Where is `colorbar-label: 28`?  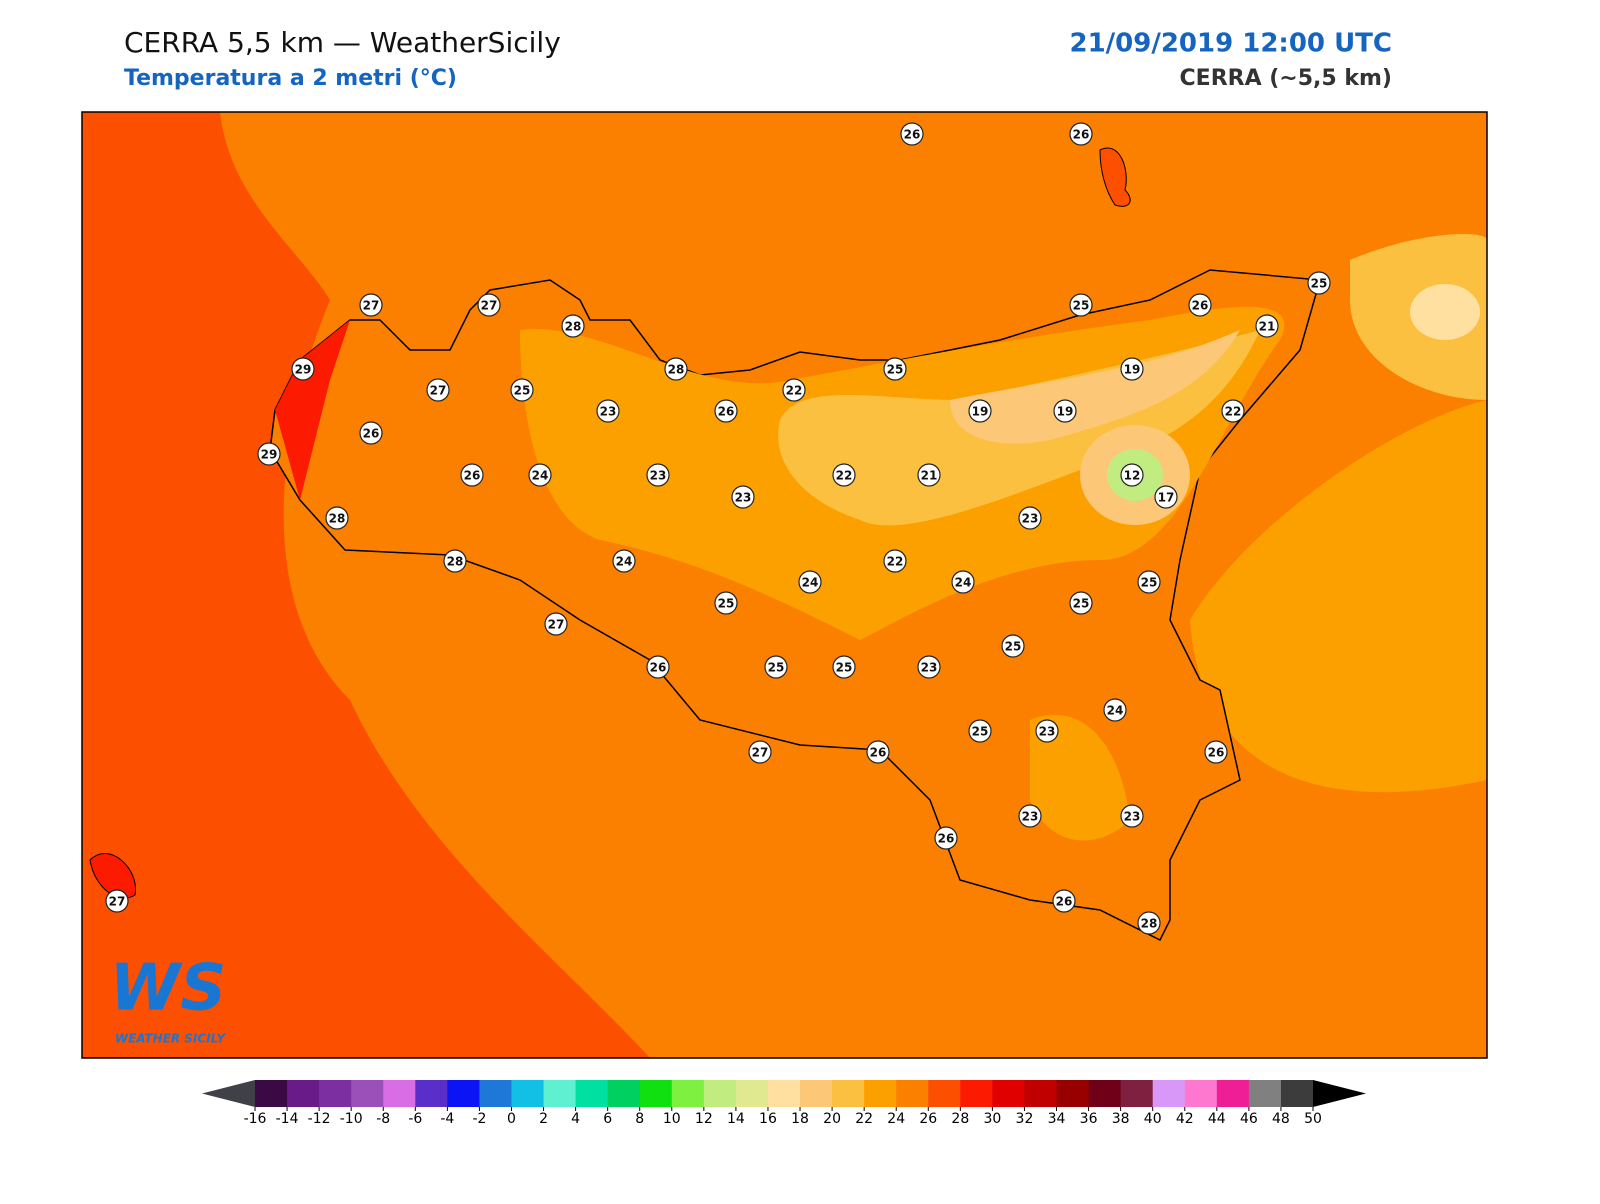
colorbar-label: 28 is located at coordinates (960, 1119).